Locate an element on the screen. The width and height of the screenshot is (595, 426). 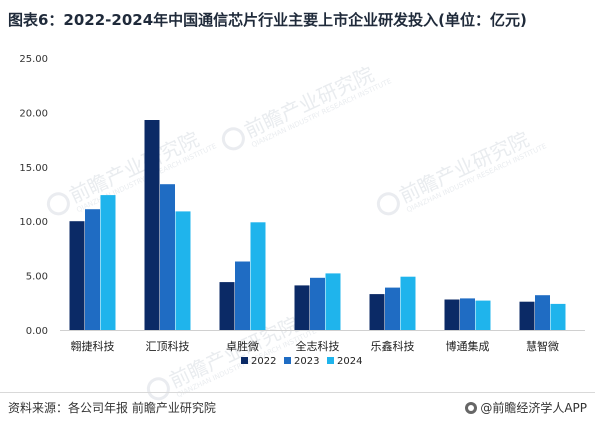
brand-tag: @前瞻经济学人APP is located at coordinates (526, 407).